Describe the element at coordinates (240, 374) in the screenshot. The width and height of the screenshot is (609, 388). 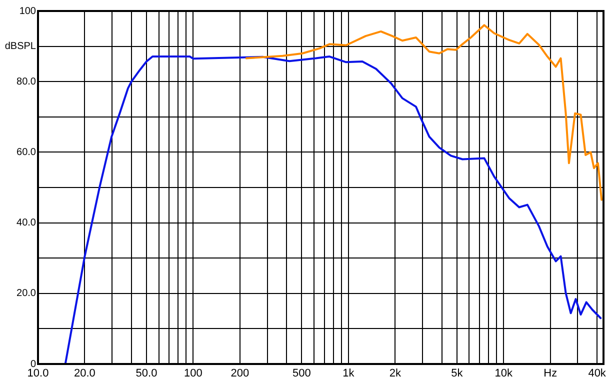
I see `x-tick-label: 200` at that location.